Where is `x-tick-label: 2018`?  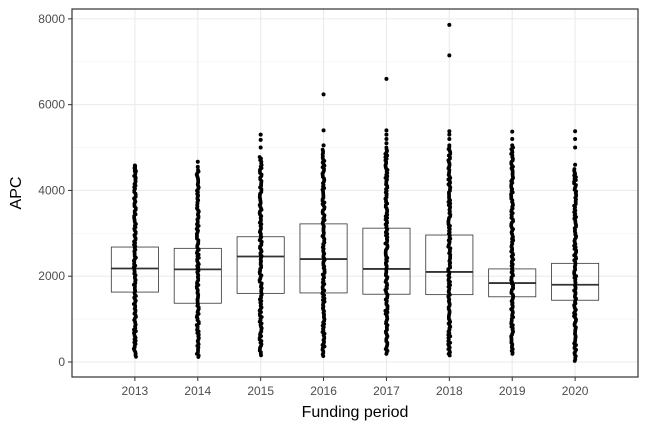
x-tick-label: 2018 is located at coordinates (449, 391).